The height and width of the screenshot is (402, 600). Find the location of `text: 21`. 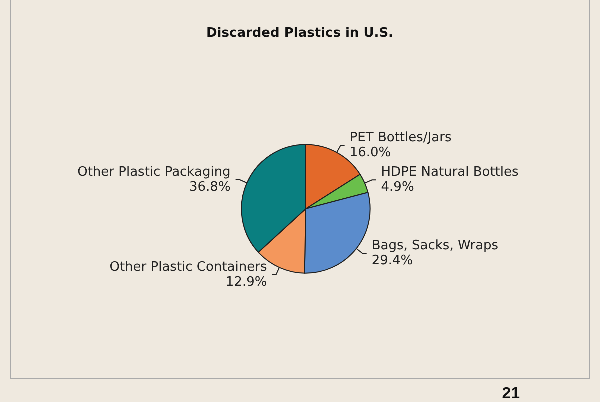

text: 21 is located at coordinates (511, 394).